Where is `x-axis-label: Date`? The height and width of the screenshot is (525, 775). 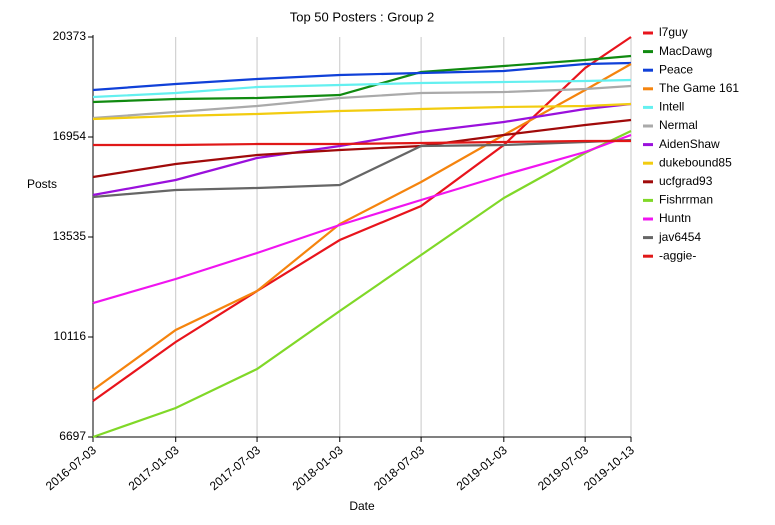
x-axis-label: Date is located at coordinates (362, 506).